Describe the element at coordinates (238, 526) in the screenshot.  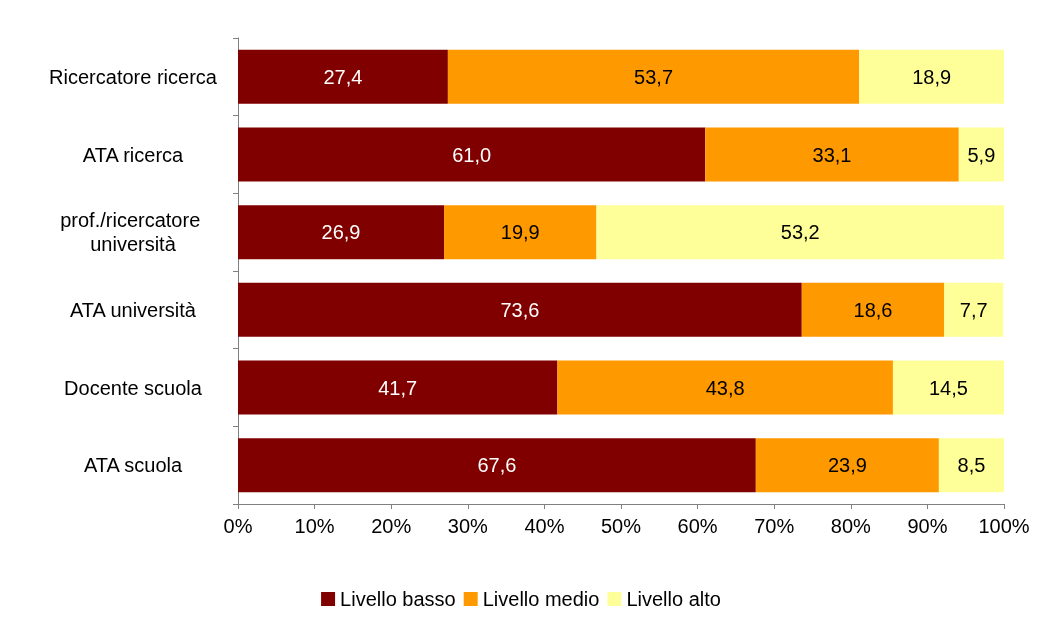
I see `x-tick-label: 0%` at that location.